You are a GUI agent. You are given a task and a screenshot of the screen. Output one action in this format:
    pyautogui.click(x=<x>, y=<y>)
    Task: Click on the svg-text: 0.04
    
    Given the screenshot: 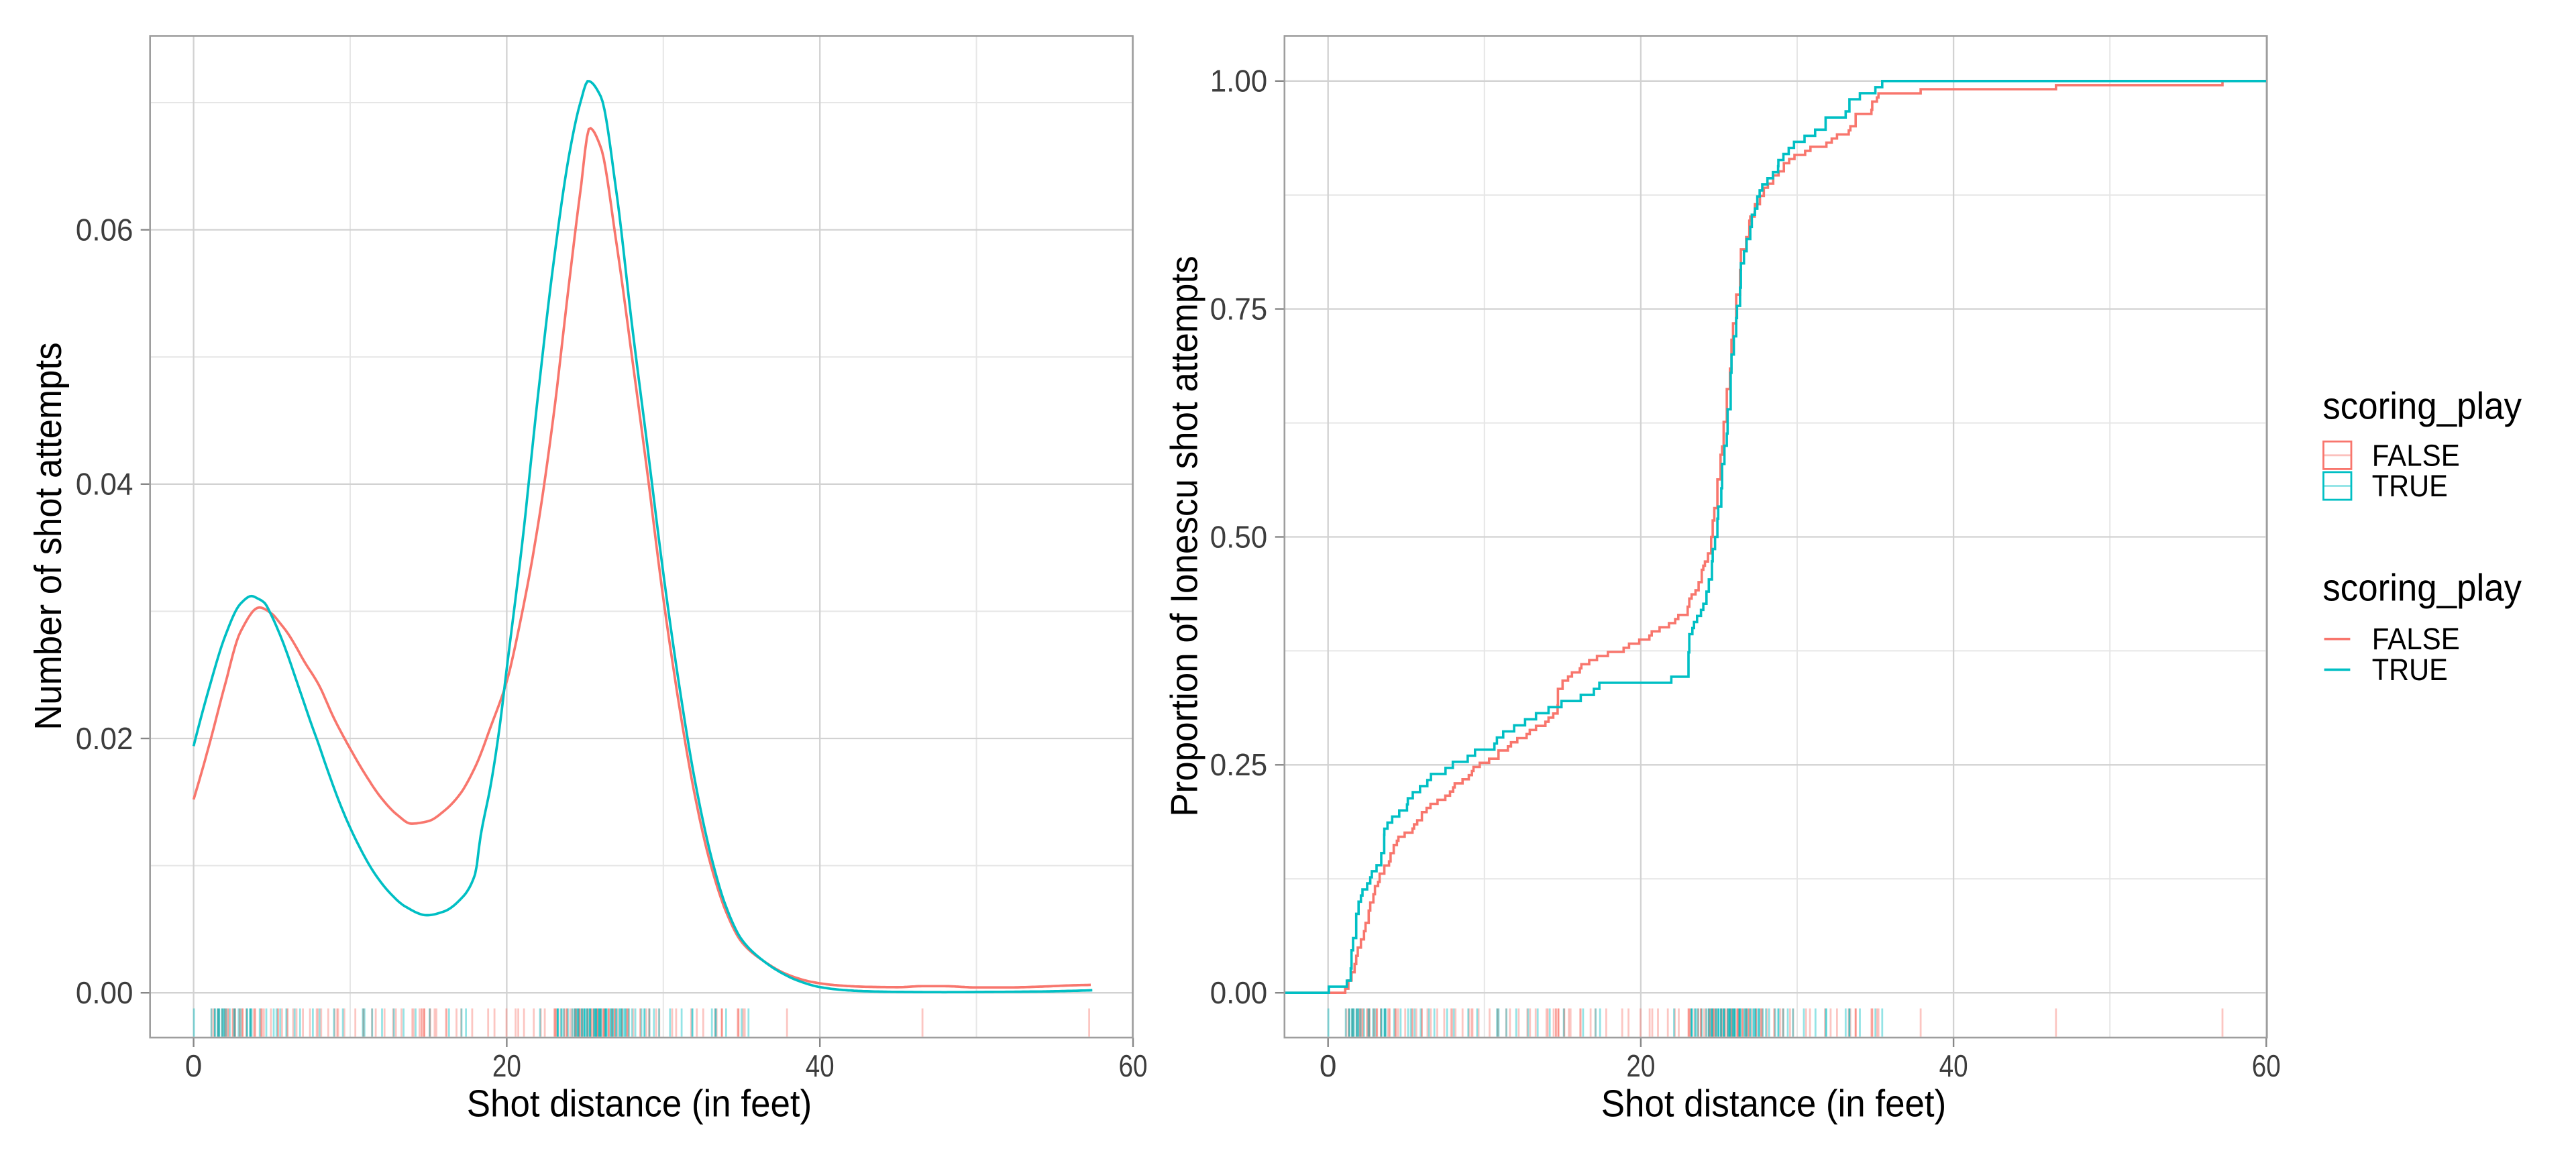 What is the action you would take?
    pyautogui.click(x=104, y=484)
    